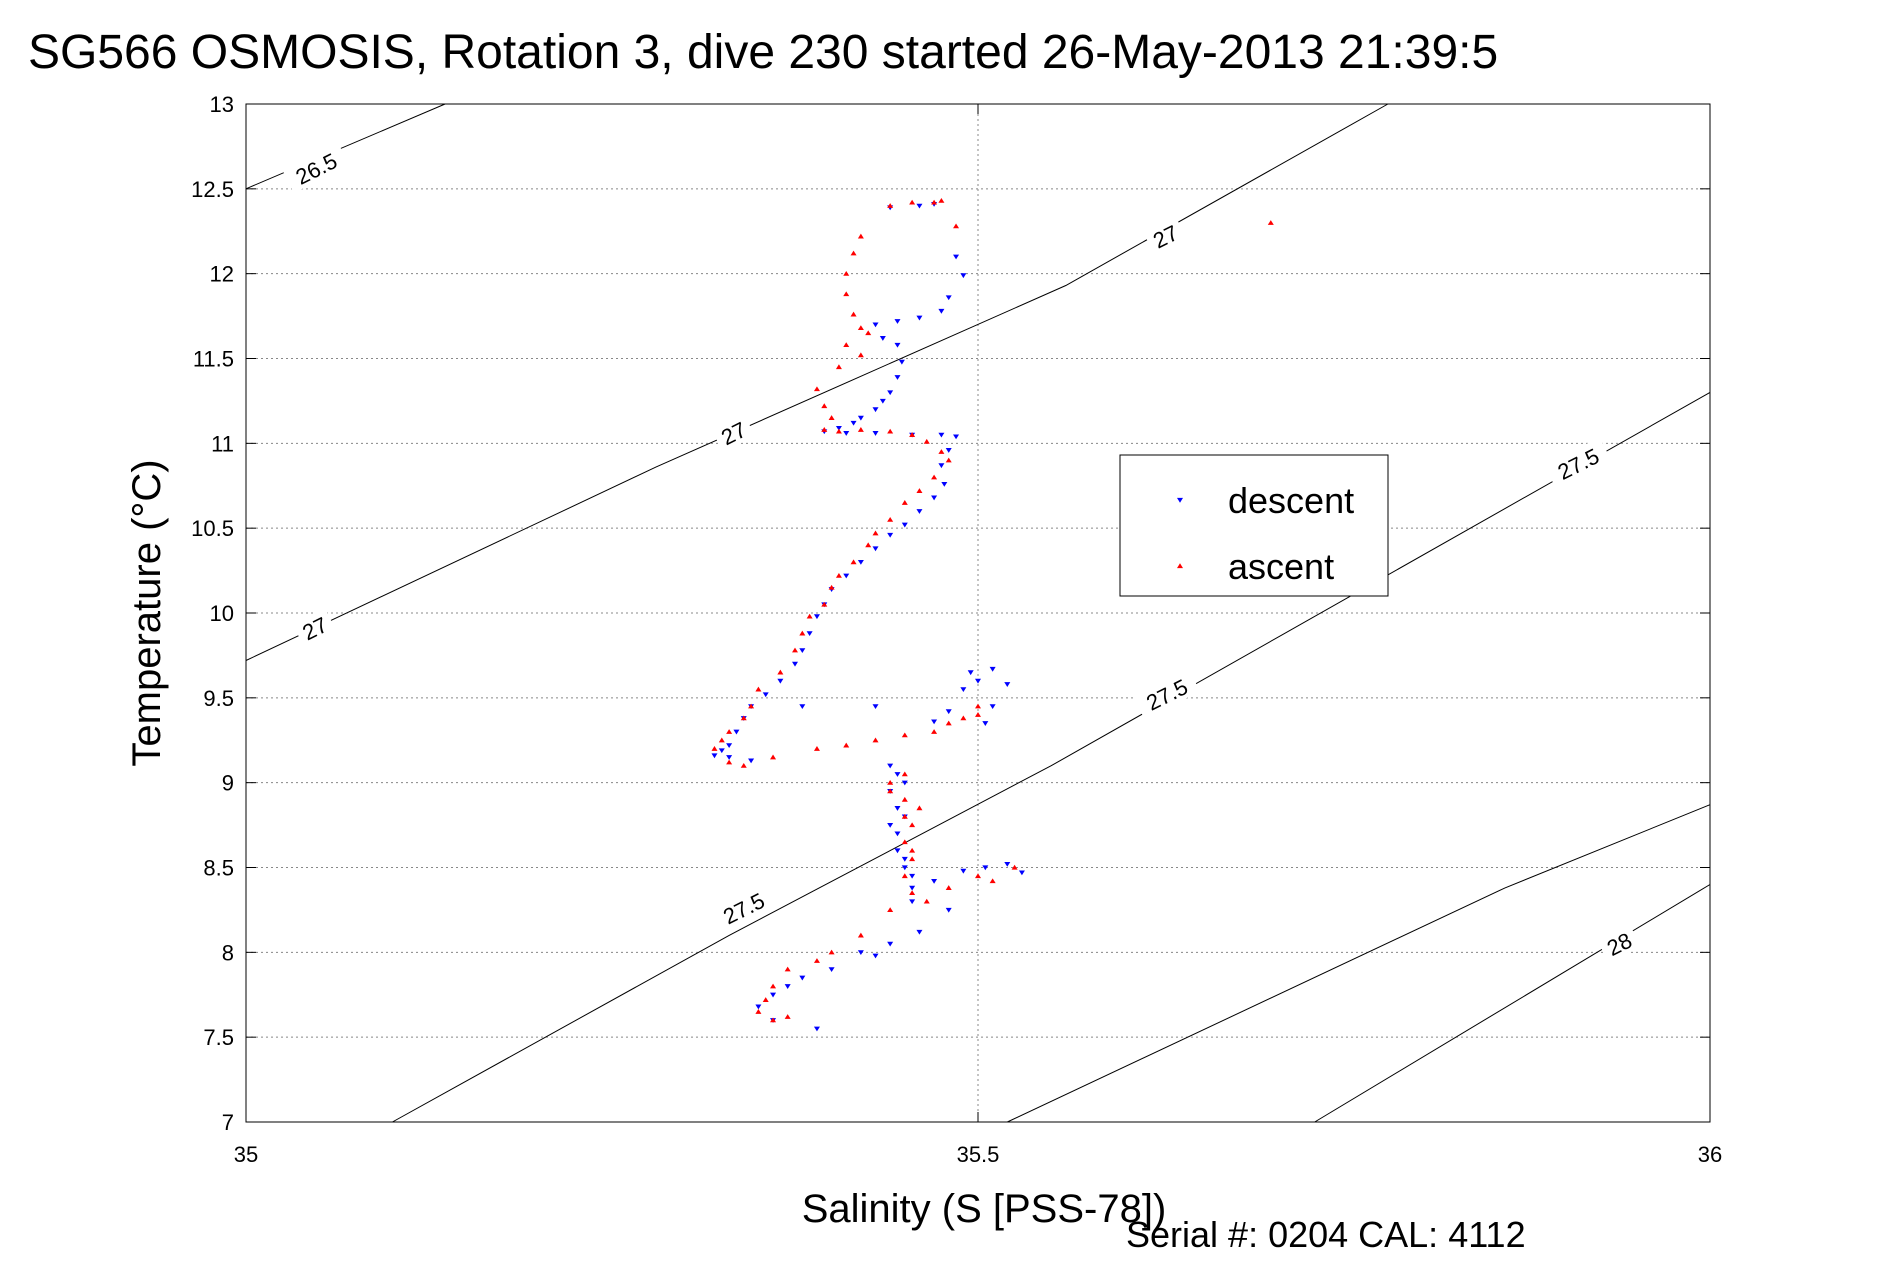  What do you see at coordinates (1281, 566) in the screenshot?
I see `legend-label-ascent: ascent` at bounding box center [1281, 566].